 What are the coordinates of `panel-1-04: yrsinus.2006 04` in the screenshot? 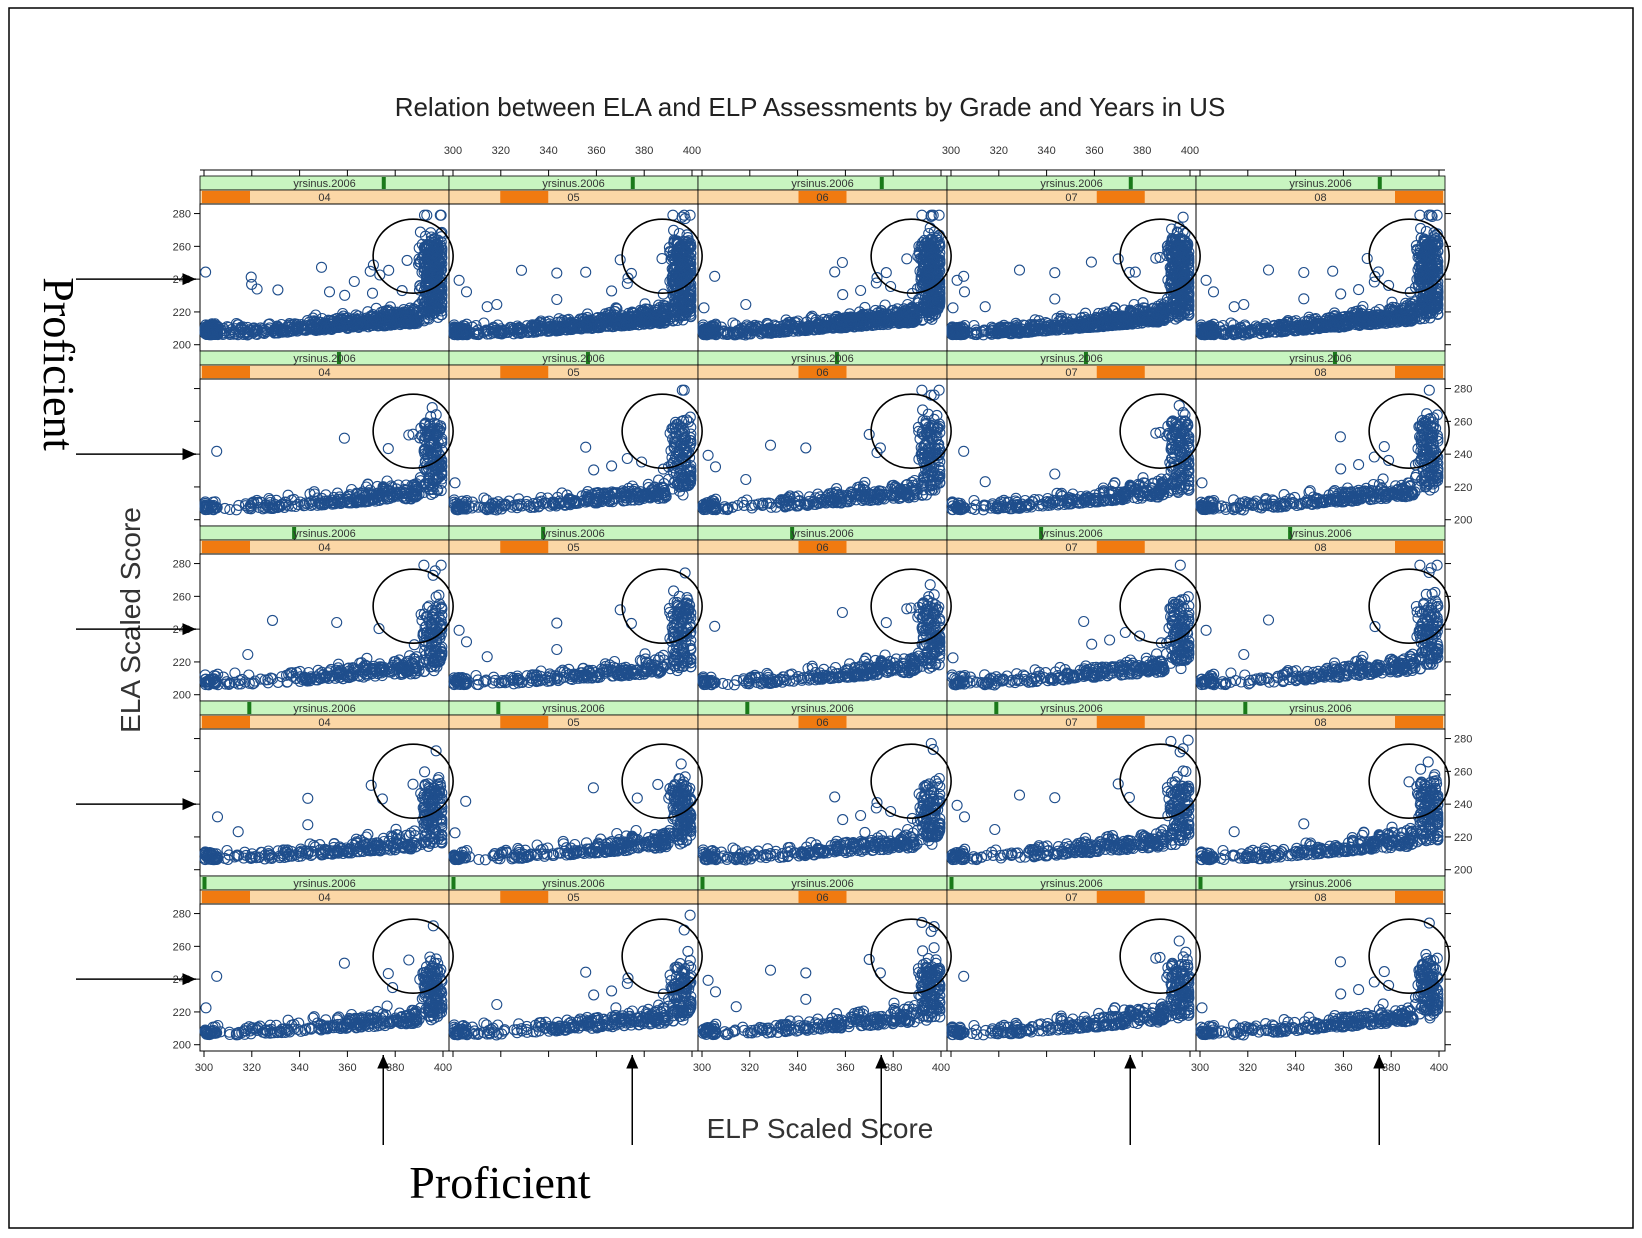 It's located at (326, 263).